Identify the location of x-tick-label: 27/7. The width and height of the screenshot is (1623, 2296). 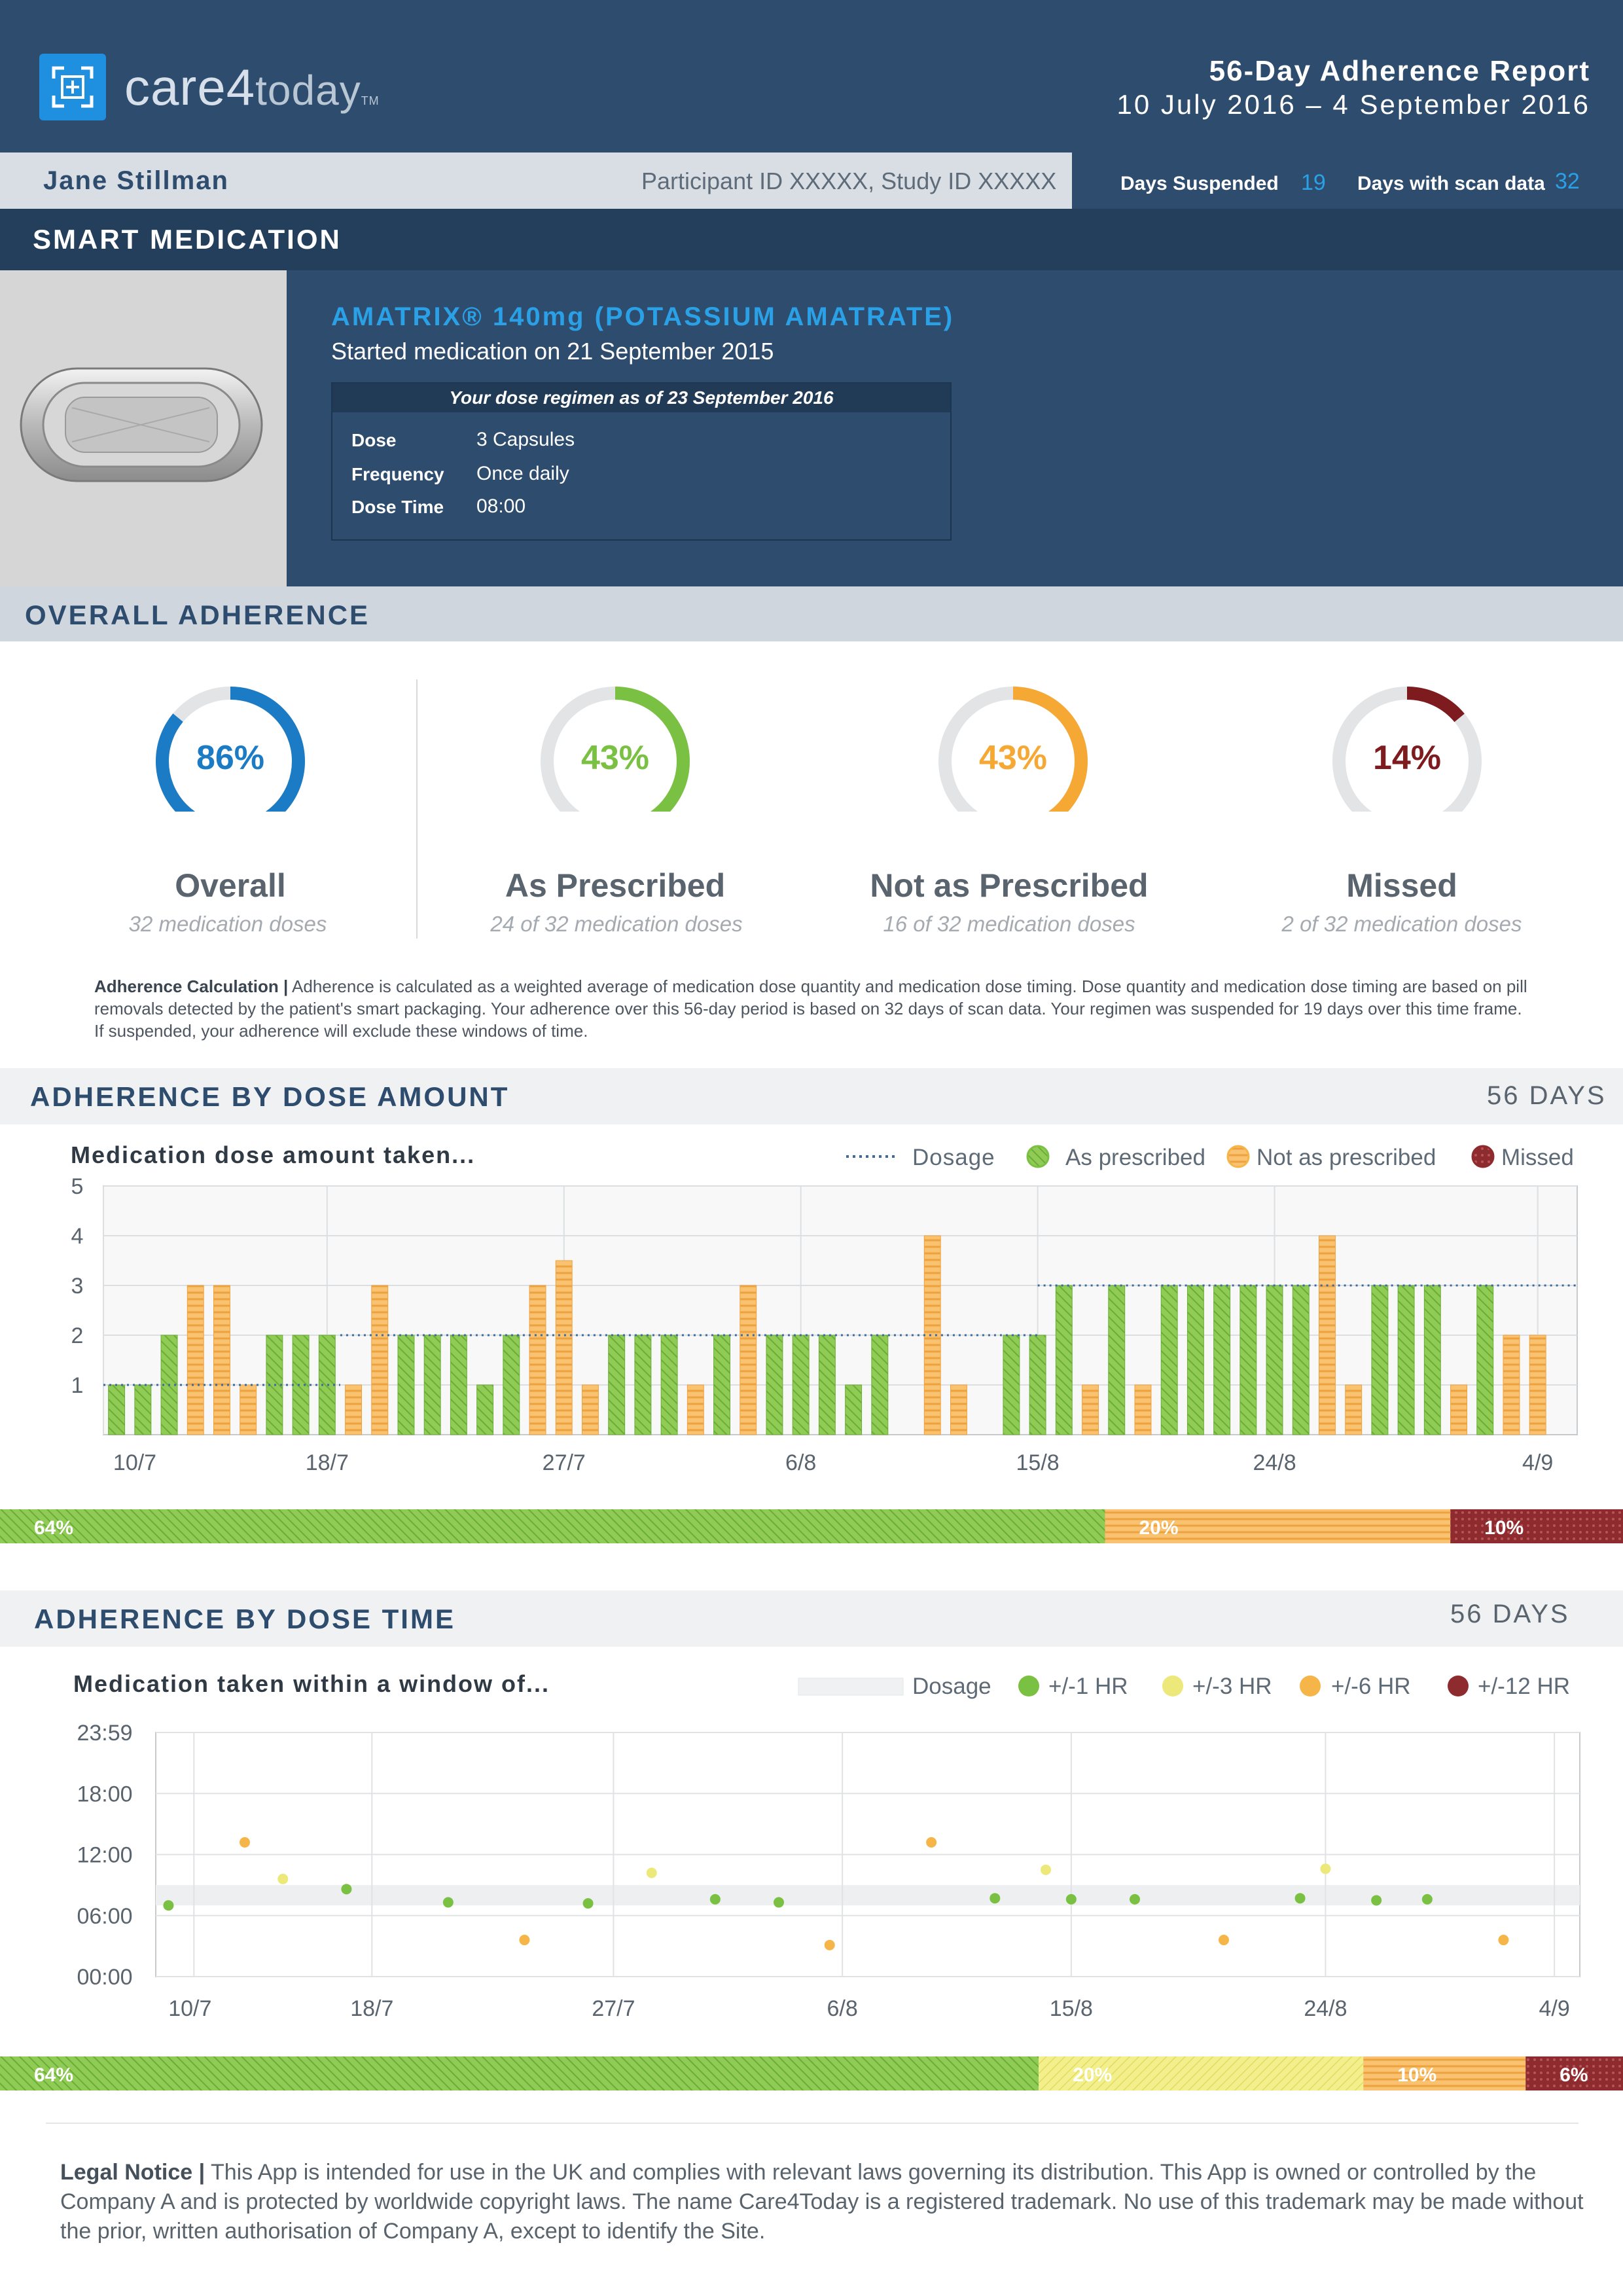
(564, 1462).